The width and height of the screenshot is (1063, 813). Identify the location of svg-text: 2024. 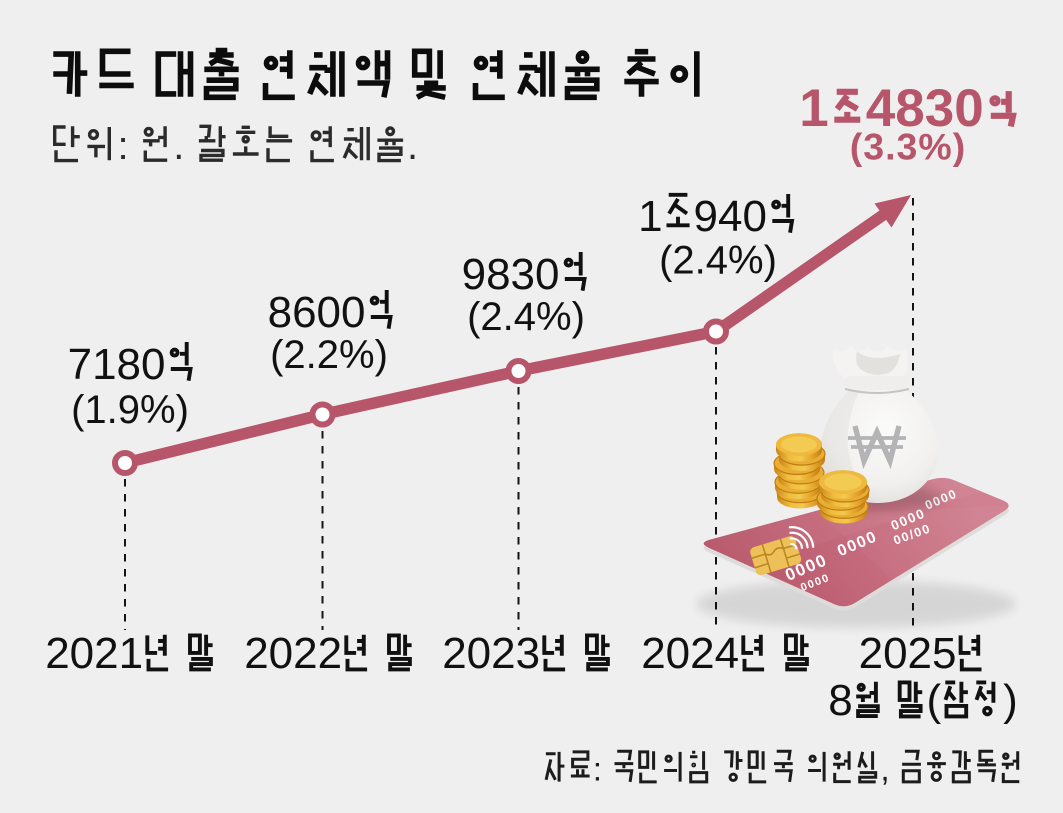
(690, 653).